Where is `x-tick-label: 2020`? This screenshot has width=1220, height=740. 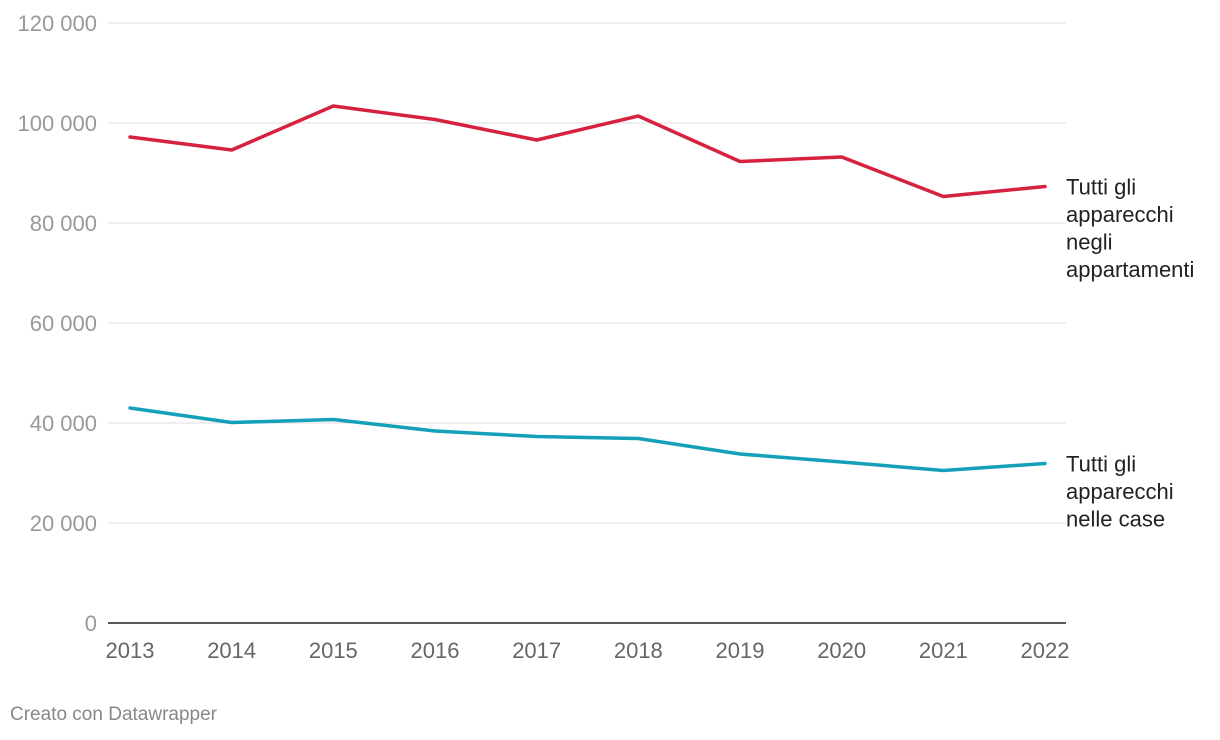
x-tick-label: 2020 is located at coordinates (841, 650).